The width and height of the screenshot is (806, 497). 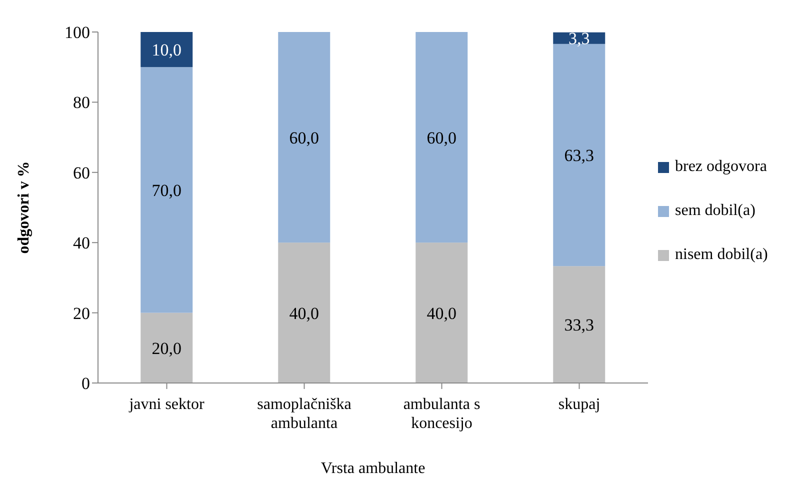 I want to click on y-tick-label: 80, so click(x=81, y=102).